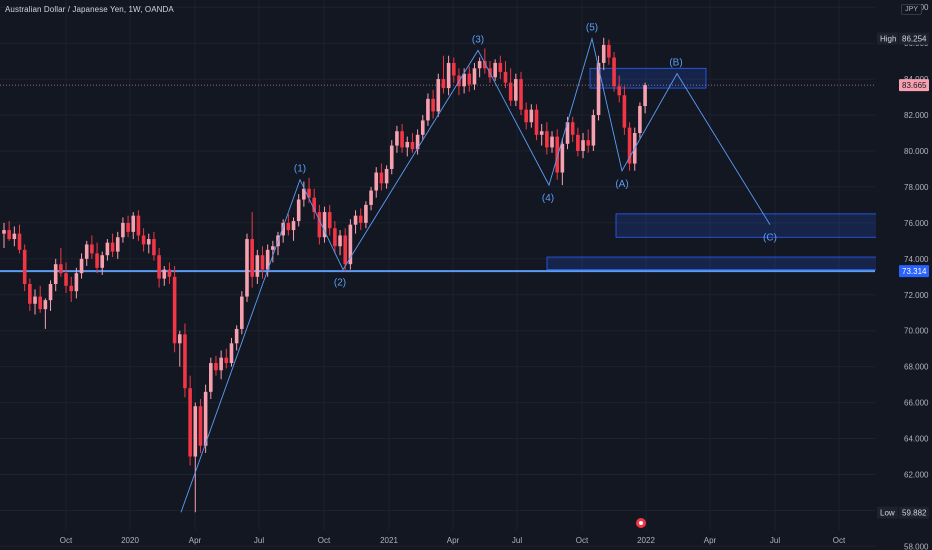 The image size is (932, 550). What do you see at coordinates (916, 367) in the screenshot?
I see `price-axis-label: 68.000` at bounding box center [916, 367].